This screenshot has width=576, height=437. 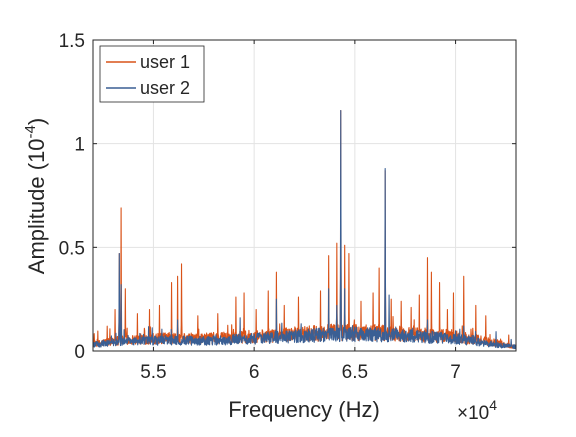 I want to click on legend-label-user-2: user 2, so click(x=165, y=88).